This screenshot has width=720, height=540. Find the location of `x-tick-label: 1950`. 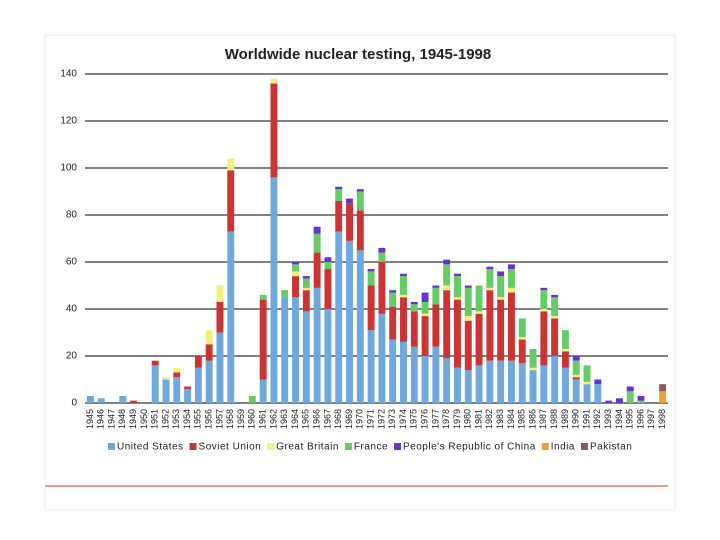

x-tick-label: 1950 is located at coordinates (144, 419).